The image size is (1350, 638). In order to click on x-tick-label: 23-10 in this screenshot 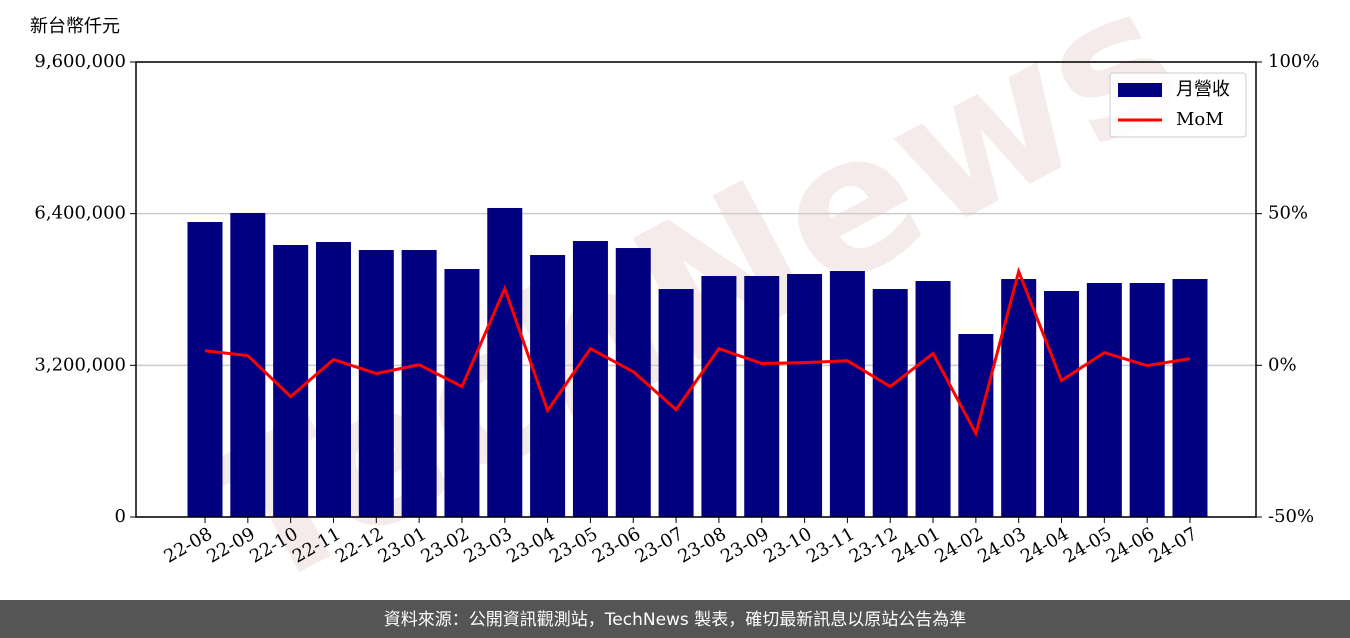, I will do `click(787, 545)`.